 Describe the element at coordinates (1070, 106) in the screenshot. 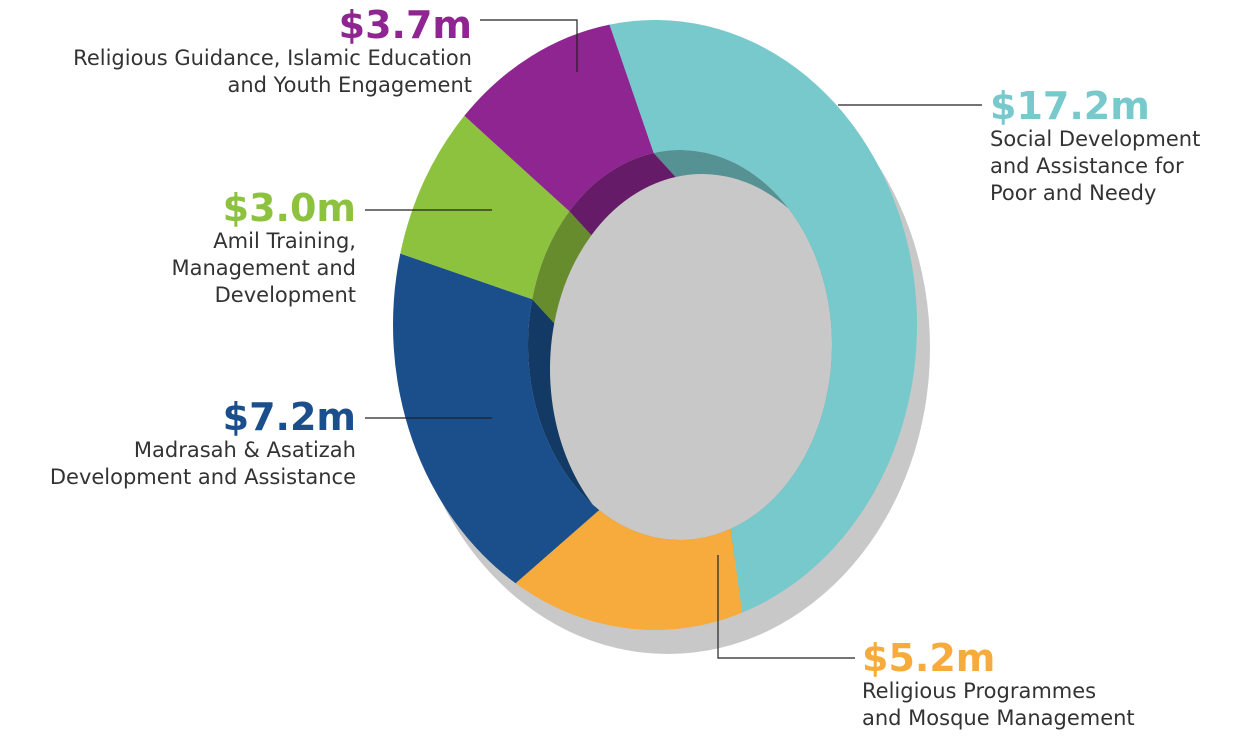

I see `value-label: $17.2m` at that location.